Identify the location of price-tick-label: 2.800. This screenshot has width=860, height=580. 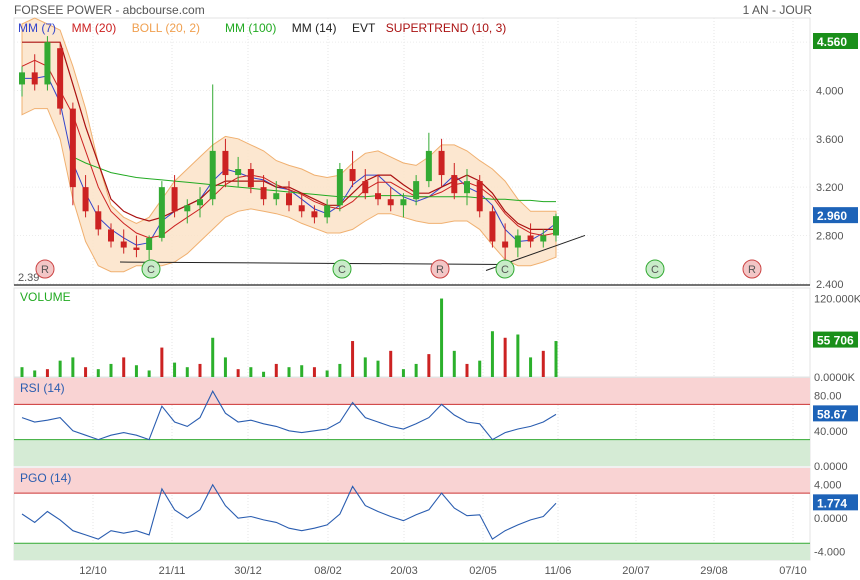
(830, 236).